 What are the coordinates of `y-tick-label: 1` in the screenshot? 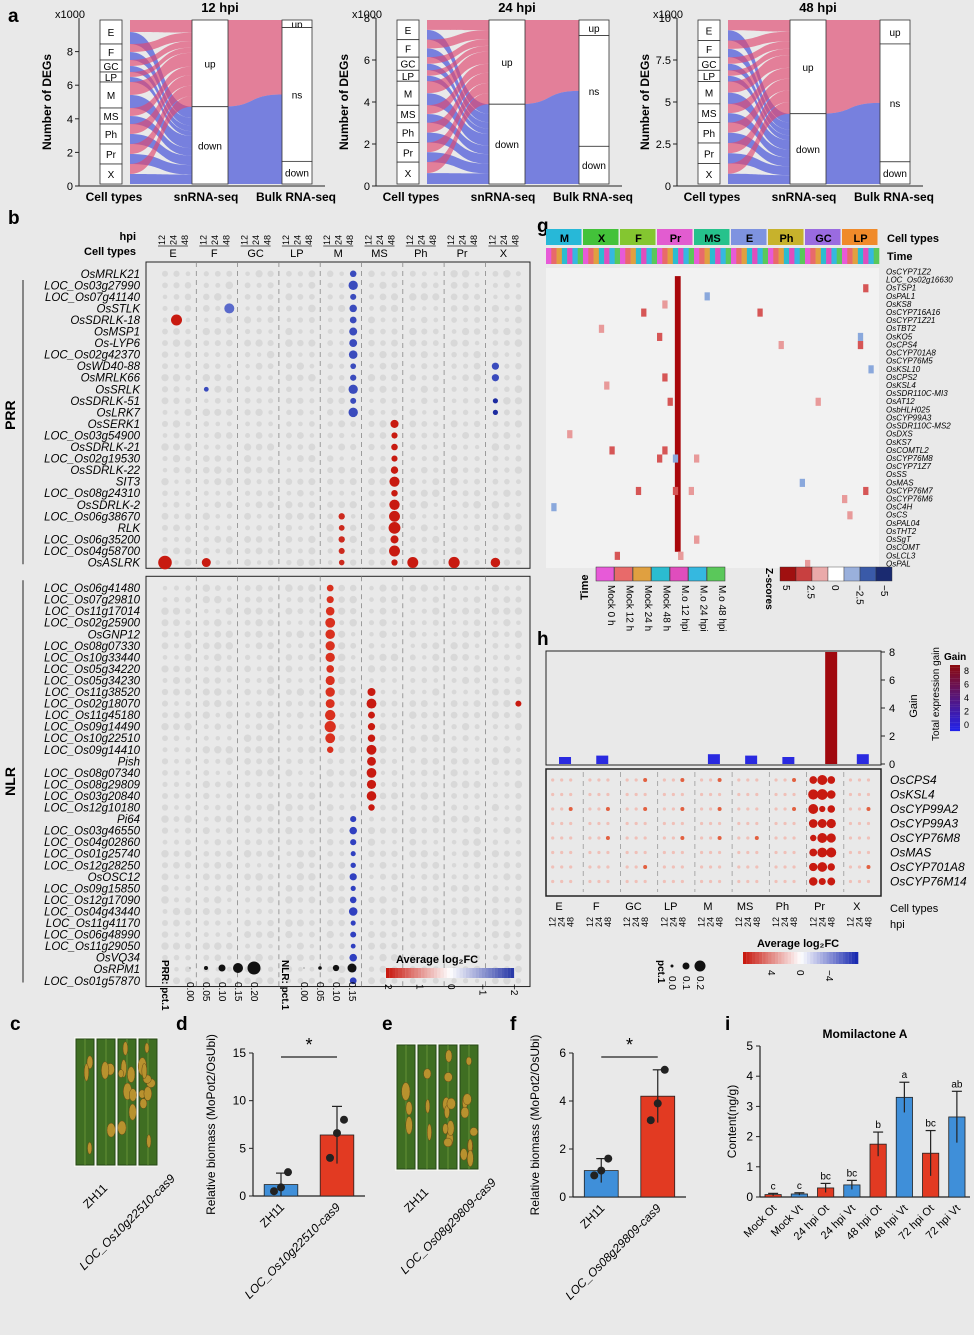 It's located at (749, 1167).